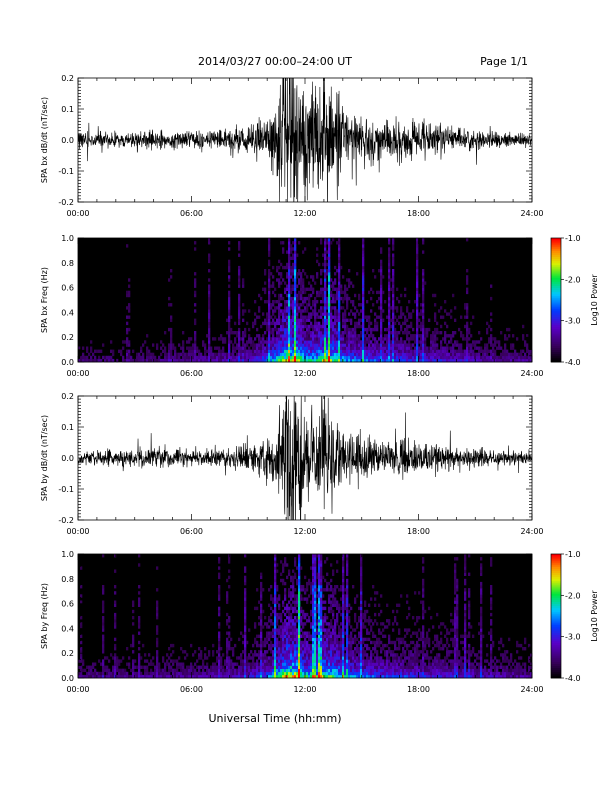 The height and width of the screenshot is (792, 612). What do you see at coordinates (44, 140) in the screenshot?
I see `y-axis-label: SPA bx dB/dt (nT/sec)` at bounding box center [44, 140].